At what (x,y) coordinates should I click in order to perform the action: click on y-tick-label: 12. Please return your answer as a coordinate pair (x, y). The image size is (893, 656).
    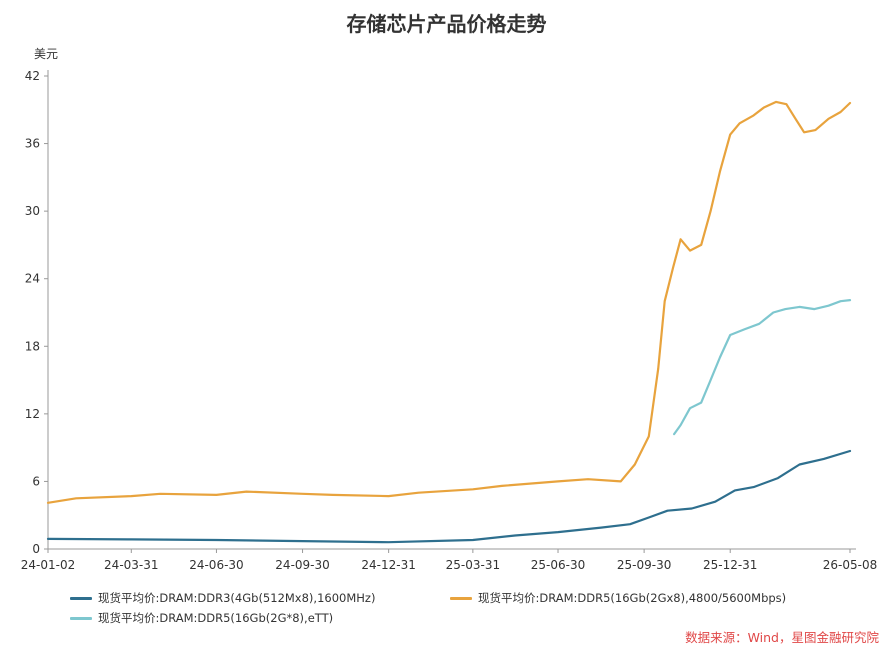
    Looking at the image, I should click on (32, 414).